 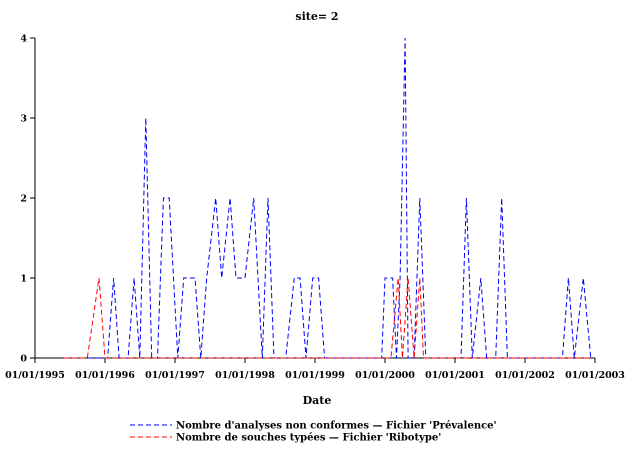 I want to click on x-tick-label: 01/01/2003, so click(x=595, y=375).